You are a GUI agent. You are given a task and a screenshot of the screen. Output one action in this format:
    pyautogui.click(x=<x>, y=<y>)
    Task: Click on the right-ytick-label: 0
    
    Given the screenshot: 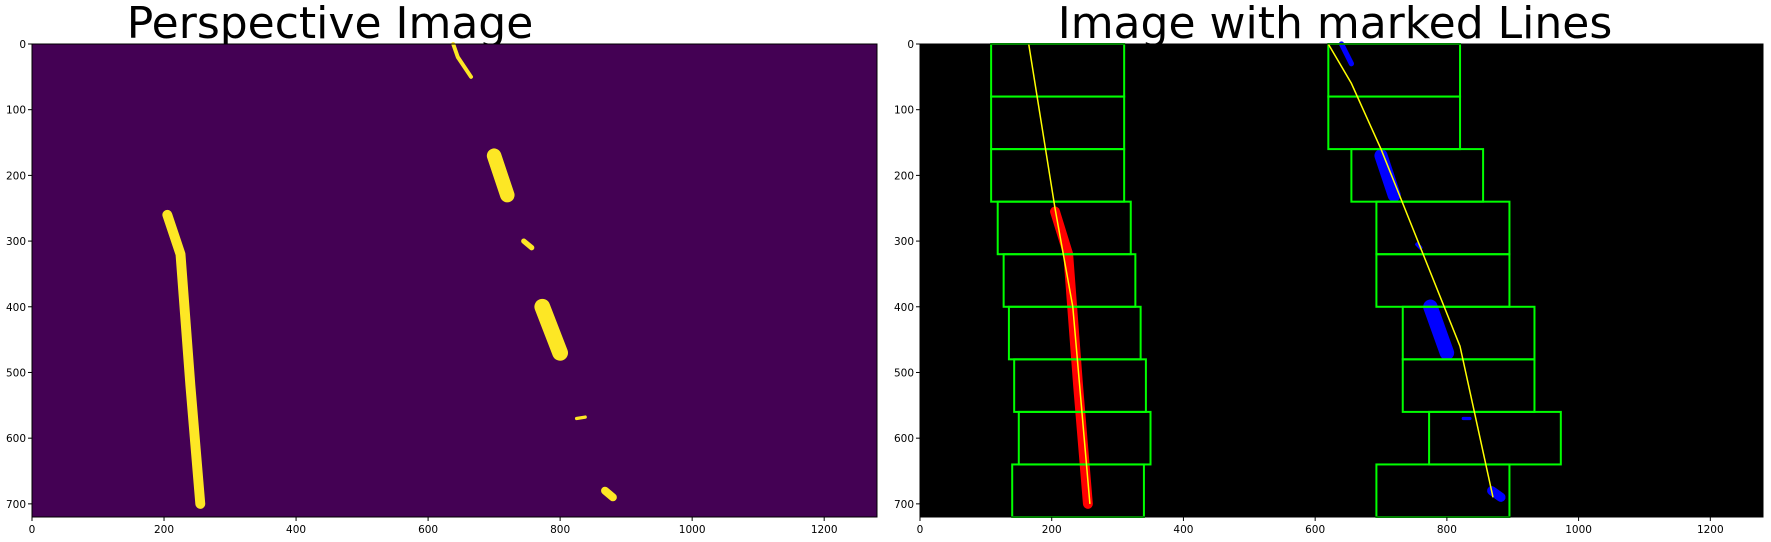 What is the action you would take?
    pyautogui.click(x=910, y=45)
    